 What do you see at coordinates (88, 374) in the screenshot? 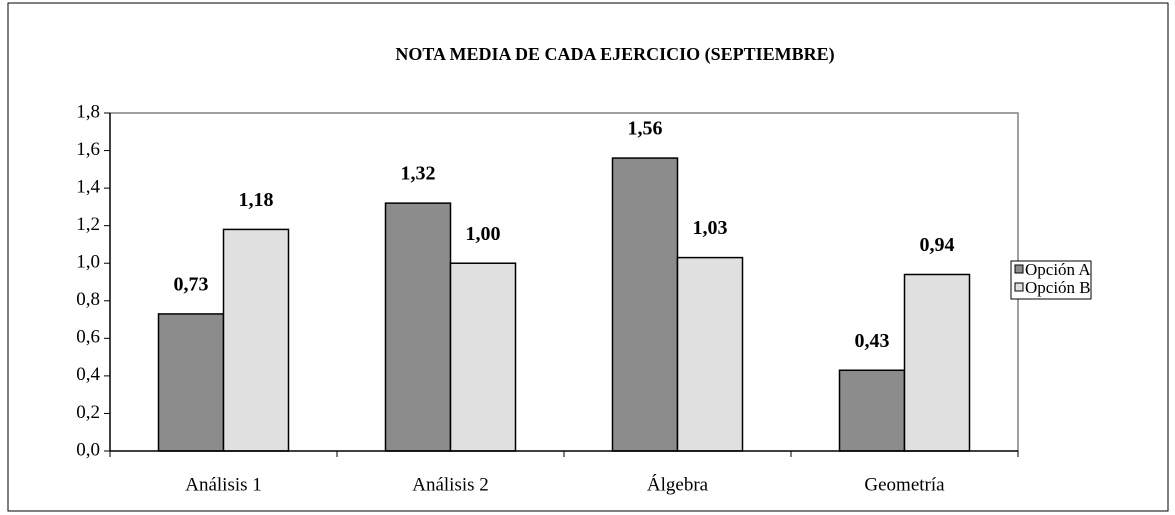
I see `y-tick-label: 0,4` at bounding box center [88, 374].